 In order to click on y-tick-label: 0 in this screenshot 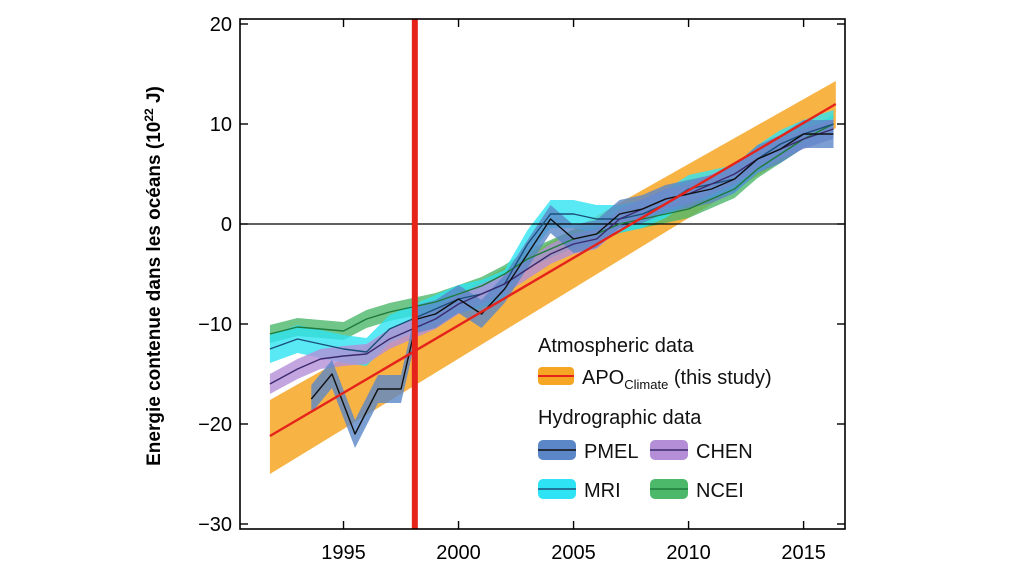, I will do `click(226, 225)`.